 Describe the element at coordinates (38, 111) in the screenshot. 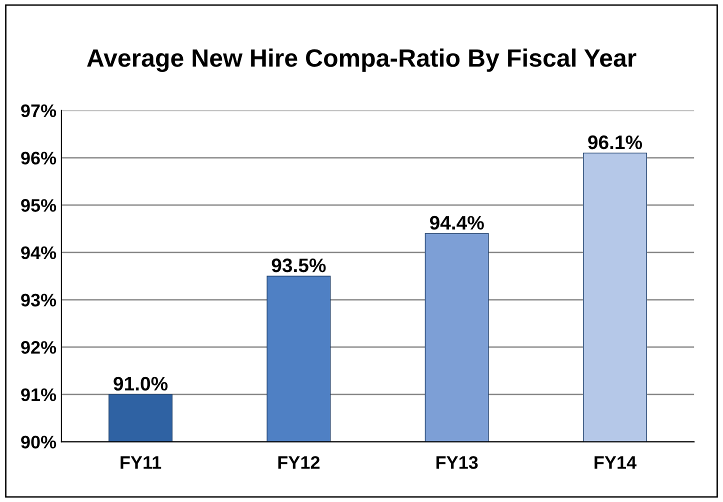

I see `y-tick-label: 97%` at that location.